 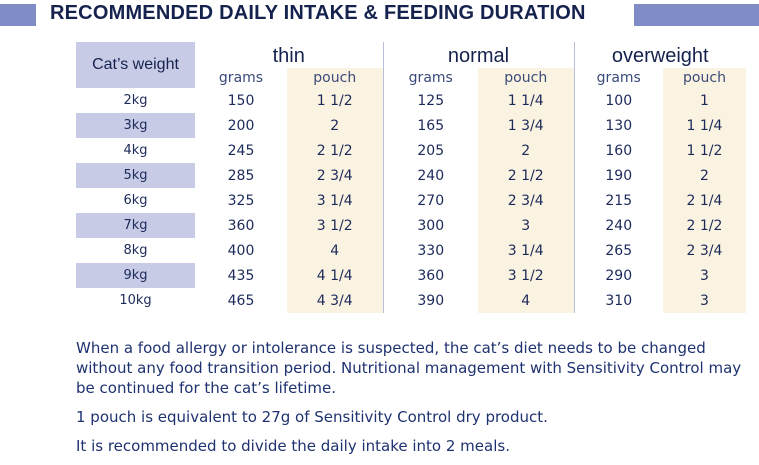 I want to click on cell-thin-pouch: 4, so click(x=335, y=250).